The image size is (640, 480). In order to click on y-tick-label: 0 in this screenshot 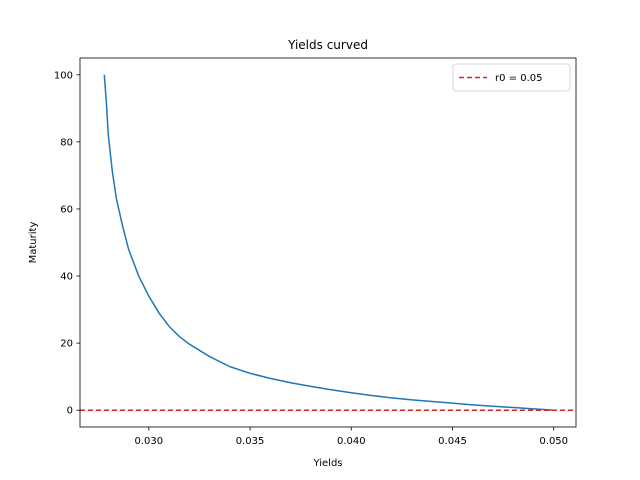, I will do `click(70, 411)`.